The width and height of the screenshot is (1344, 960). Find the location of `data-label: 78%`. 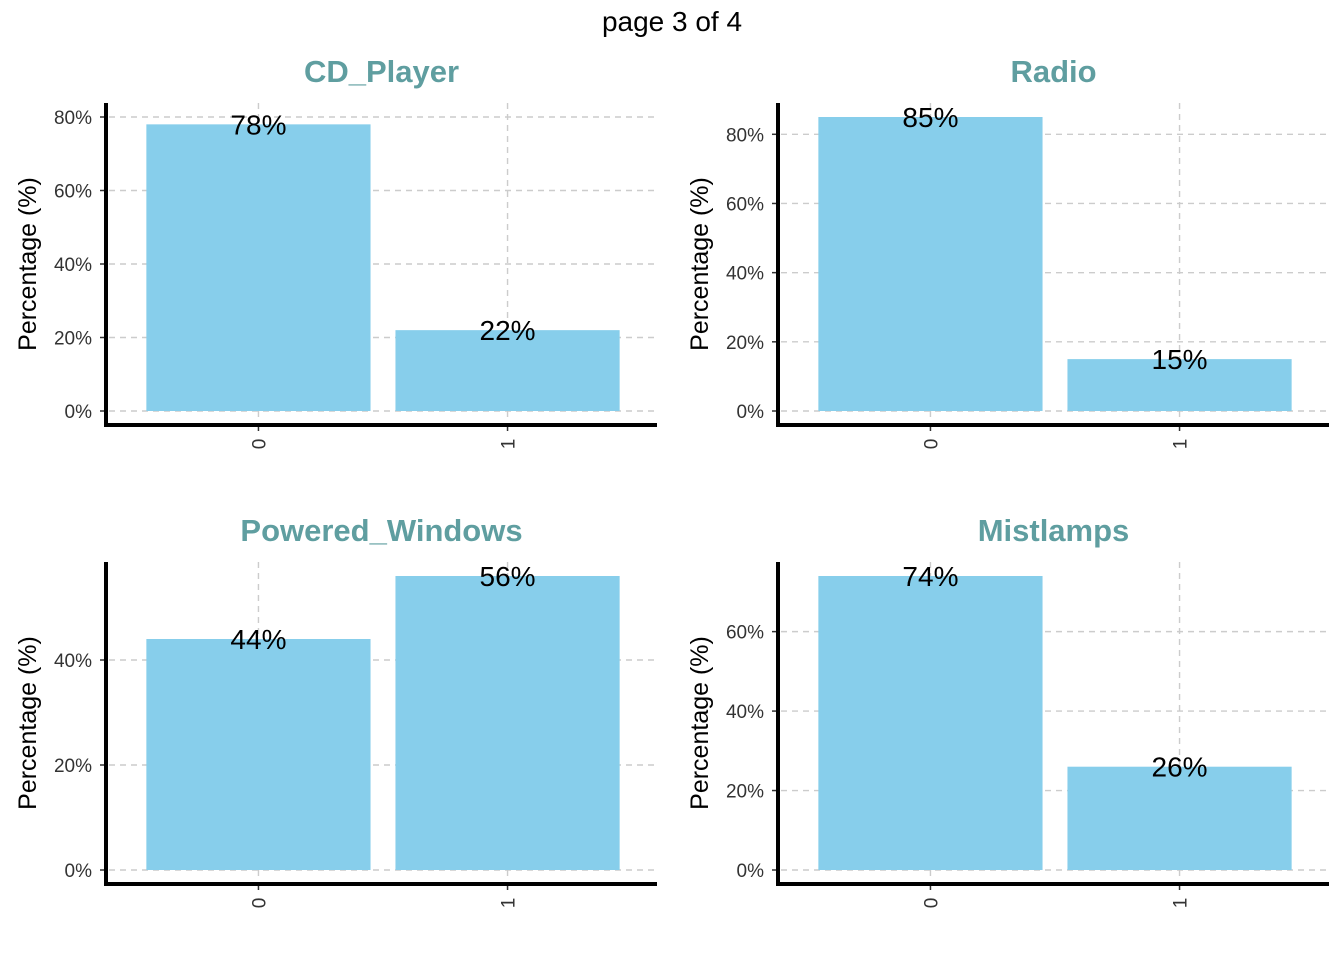

data-label: 78% is located at coordinates (258, 124).